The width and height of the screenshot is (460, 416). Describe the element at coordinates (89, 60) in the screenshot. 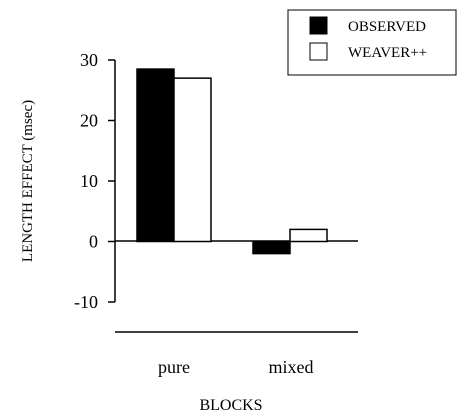

I see `y-tick-label: 30` at that location.